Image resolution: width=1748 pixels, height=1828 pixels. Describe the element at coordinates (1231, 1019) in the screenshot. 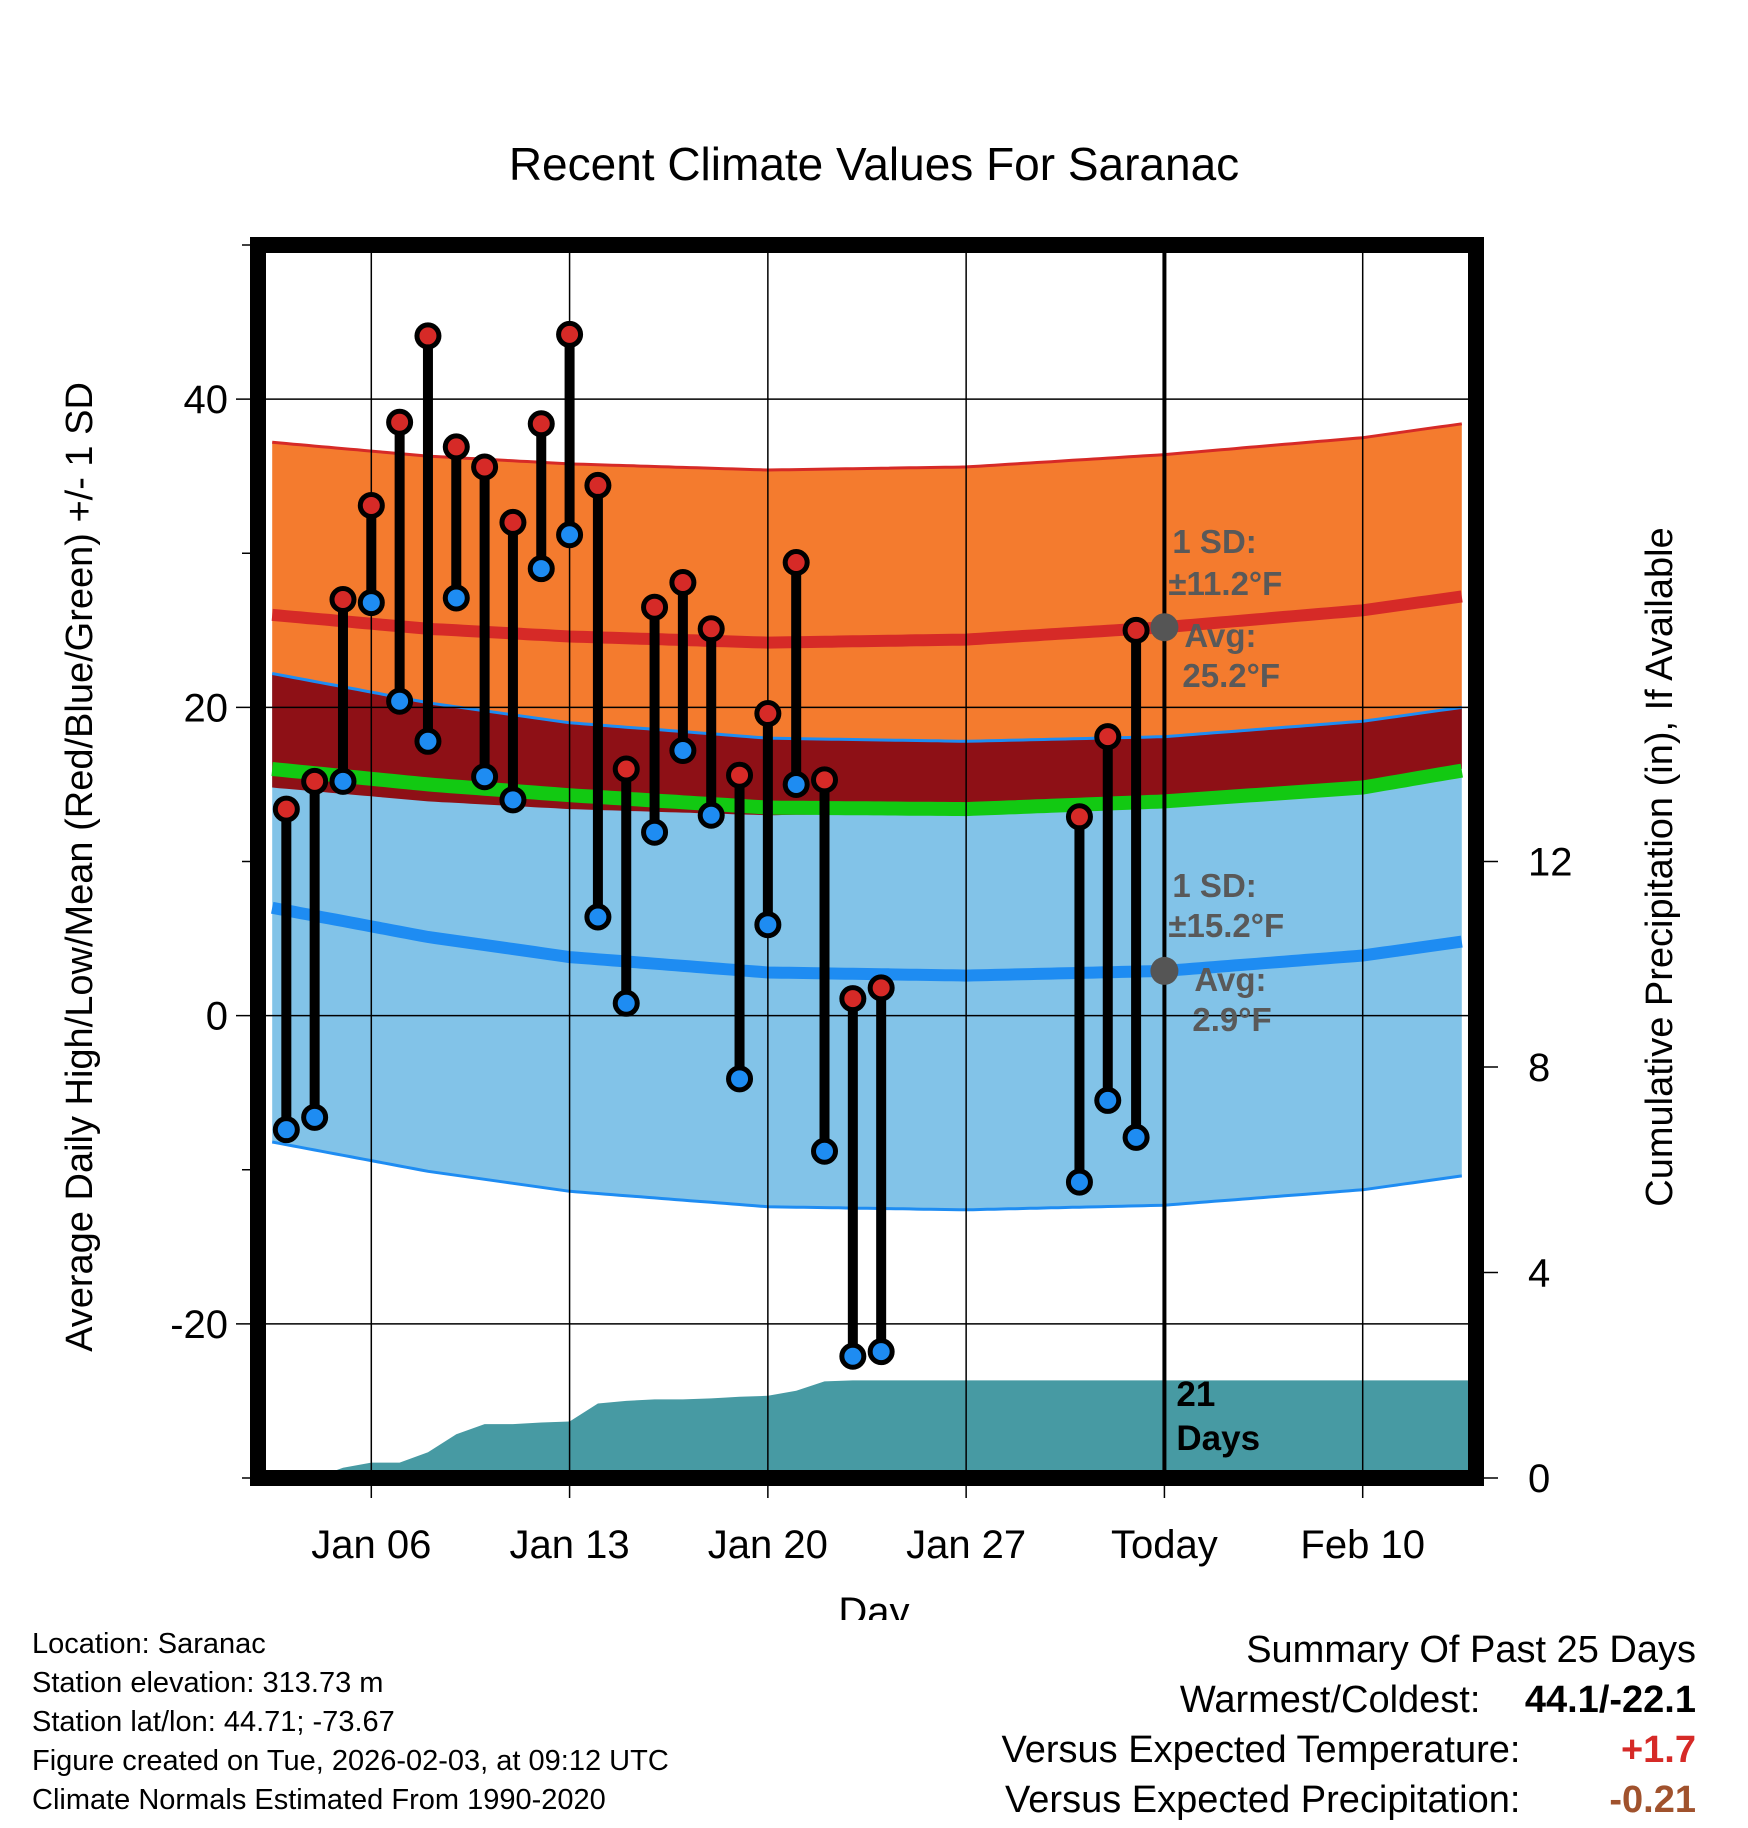

I see `low-avg-value: 2.9°F` at that location.